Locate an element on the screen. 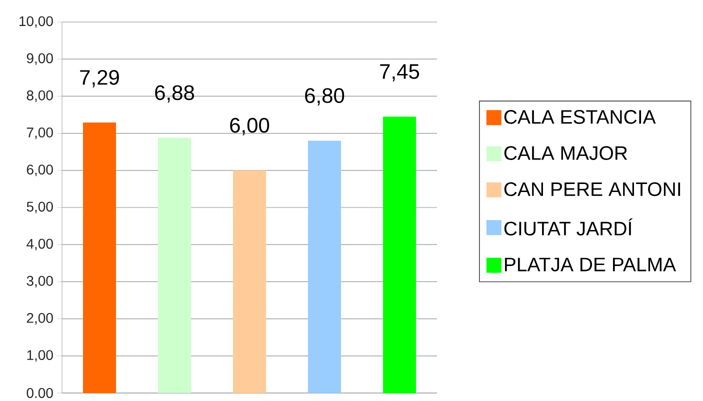 Image resolution: width=703 pixels, height=401 pixels. y-tick-label: 8,00 is located at coordinates (39, 96).